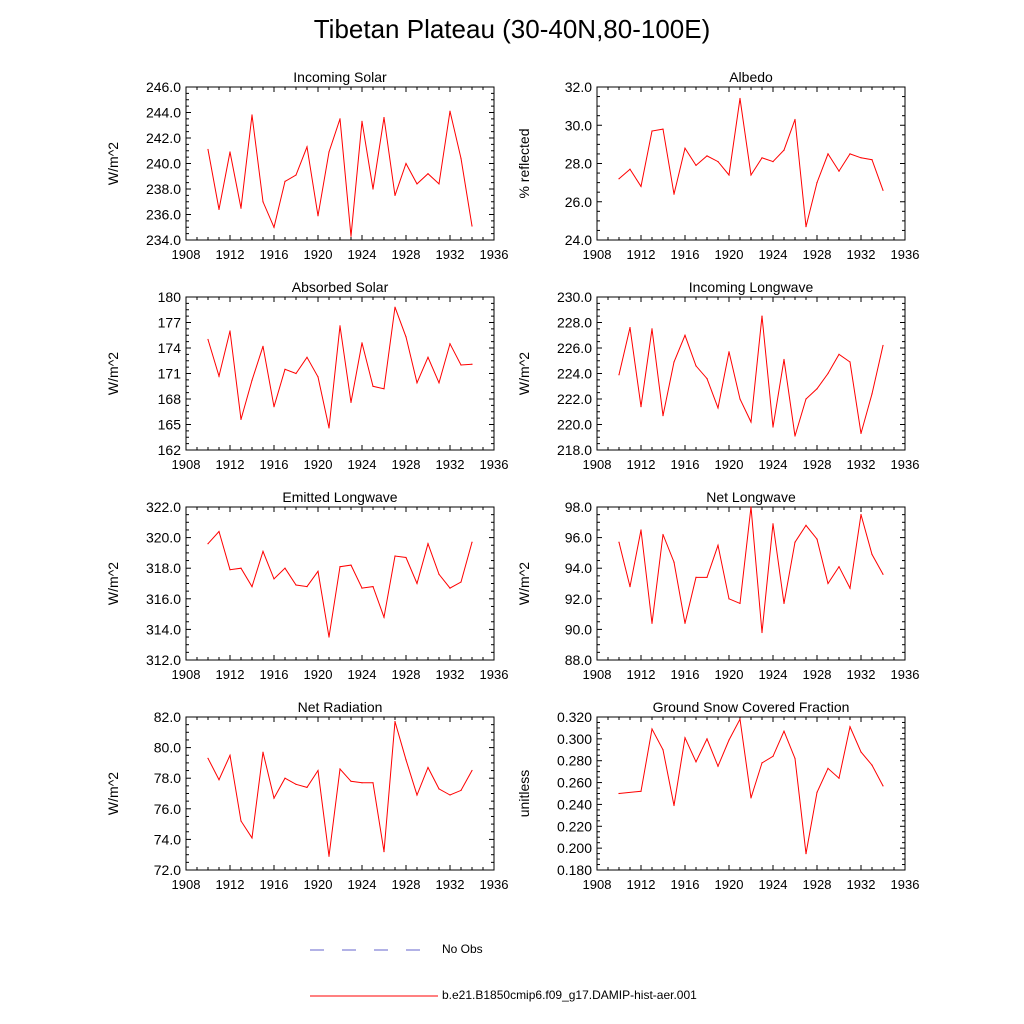 Image resolution: width=1024 pixels, height=1024 pixels. I want to click on y-tick-label: 316.0, so click(163, 599).